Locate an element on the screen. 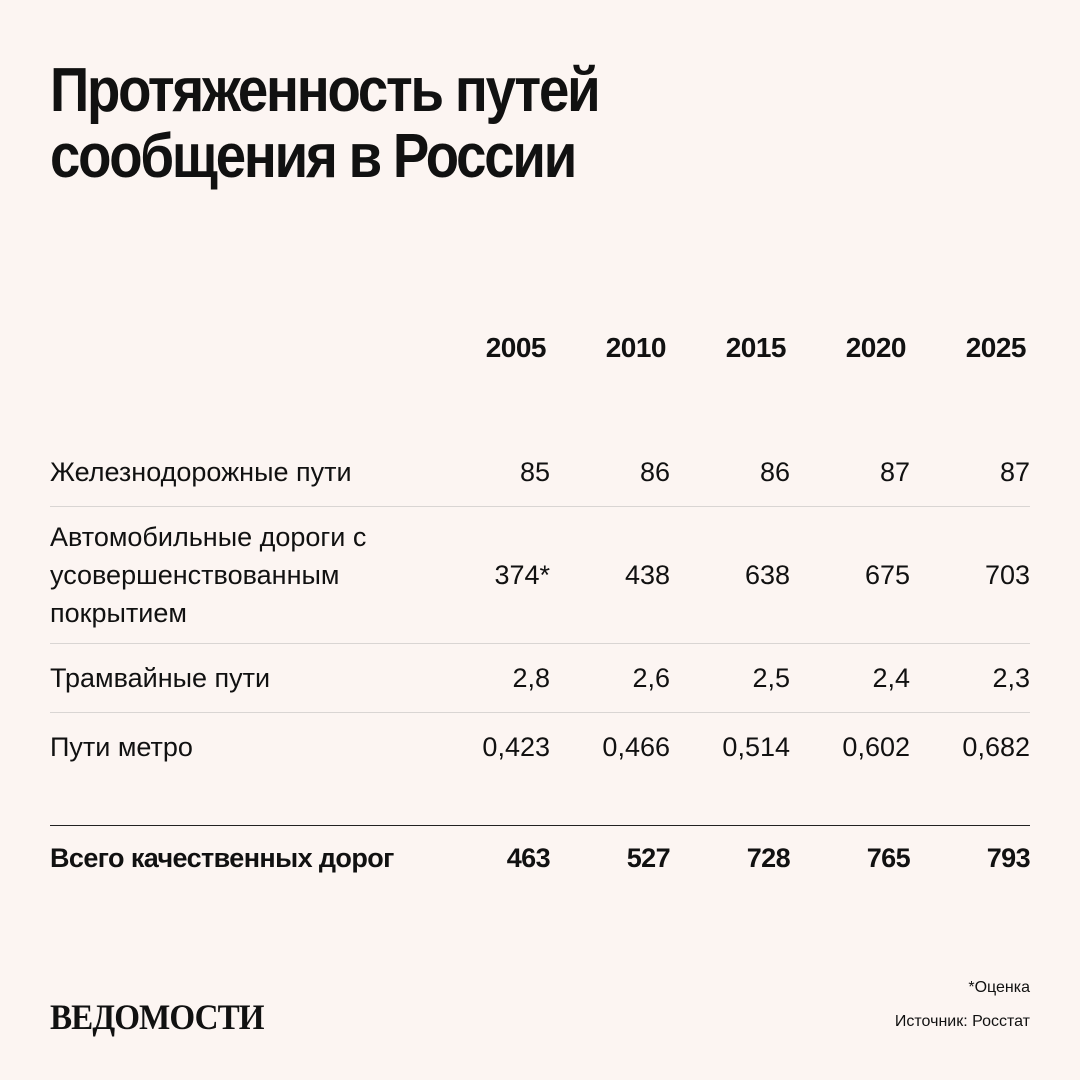 Image resolution: width=1080 pixels, height=1080 pixels. table-cell: 703 is located at coordinates (1007, 575).